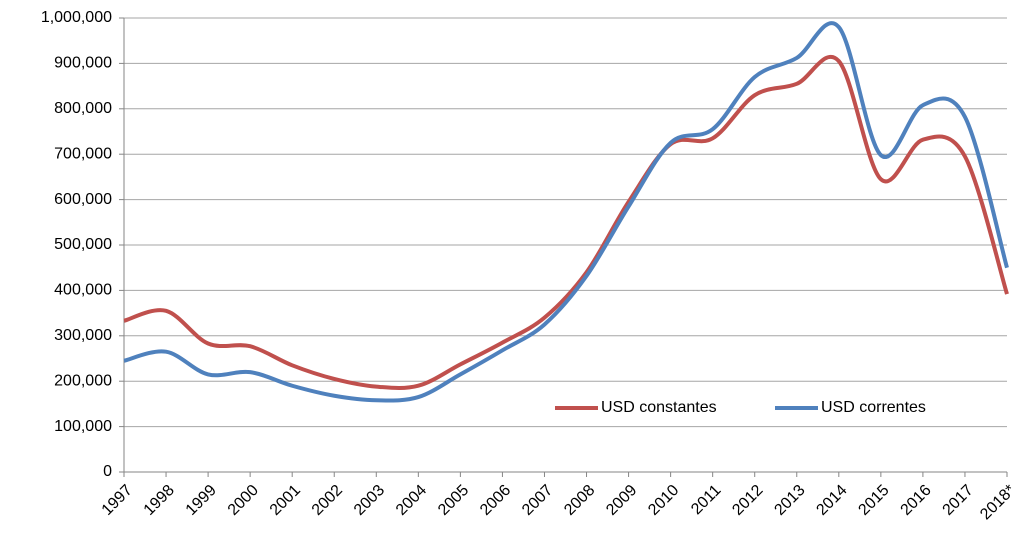 The image size is (1025, 553). I want to click on x-tick-label: 2012, so click(747, 500).